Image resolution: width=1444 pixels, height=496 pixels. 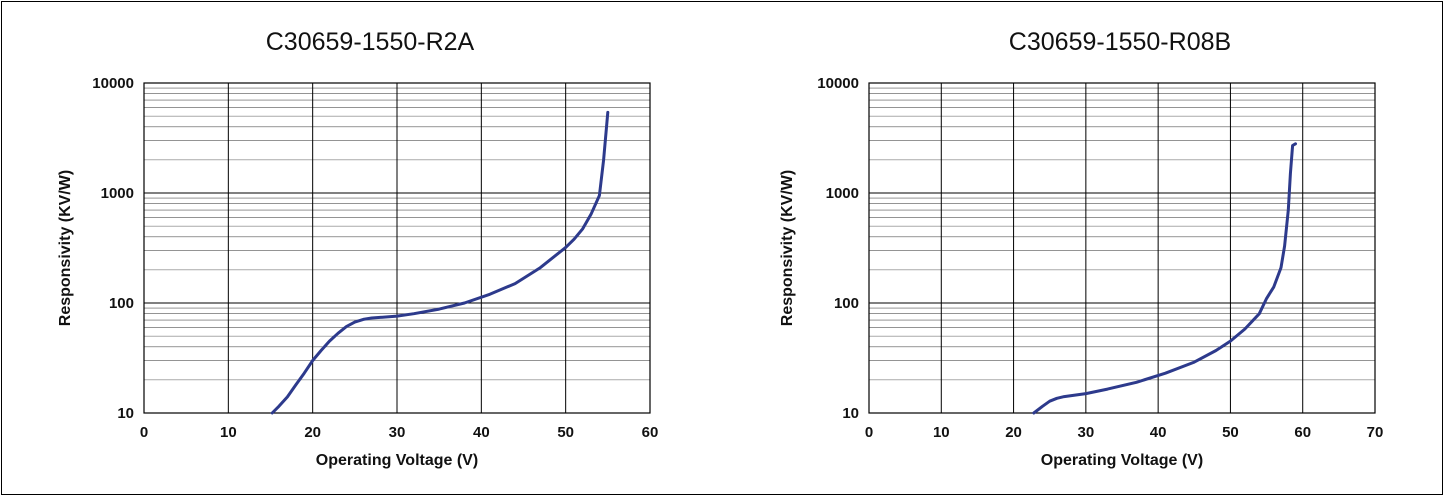 What do you see at coordinates (1124, 432) in the screenshot?
I see `x-tick-labels: 0 10 20 30 40 50 60 70` at bounding box center [1124, 432].